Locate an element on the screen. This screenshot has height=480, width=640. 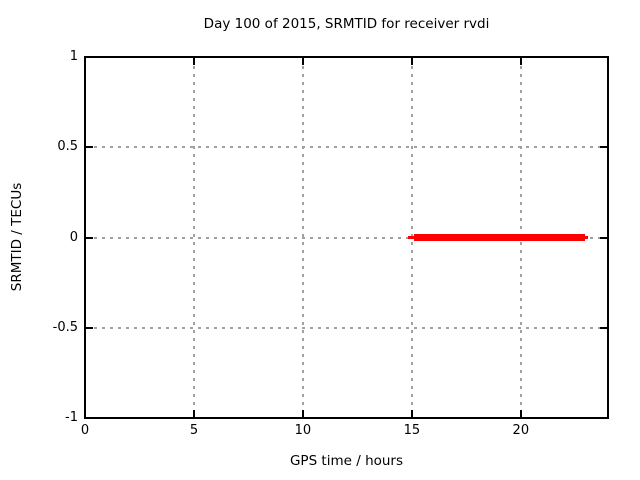
x-tick-label: 5 is located at coordinates (194, 430).